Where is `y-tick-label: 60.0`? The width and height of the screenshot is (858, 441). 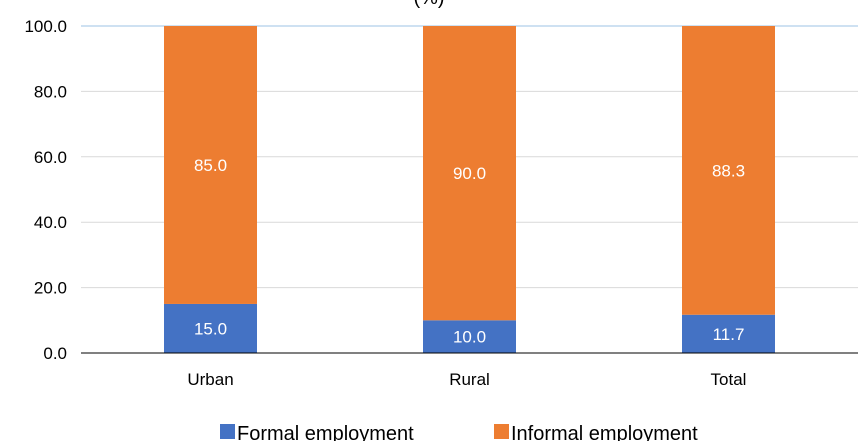 y-tick-label: 60.0 is located at coordinates (50, 157).